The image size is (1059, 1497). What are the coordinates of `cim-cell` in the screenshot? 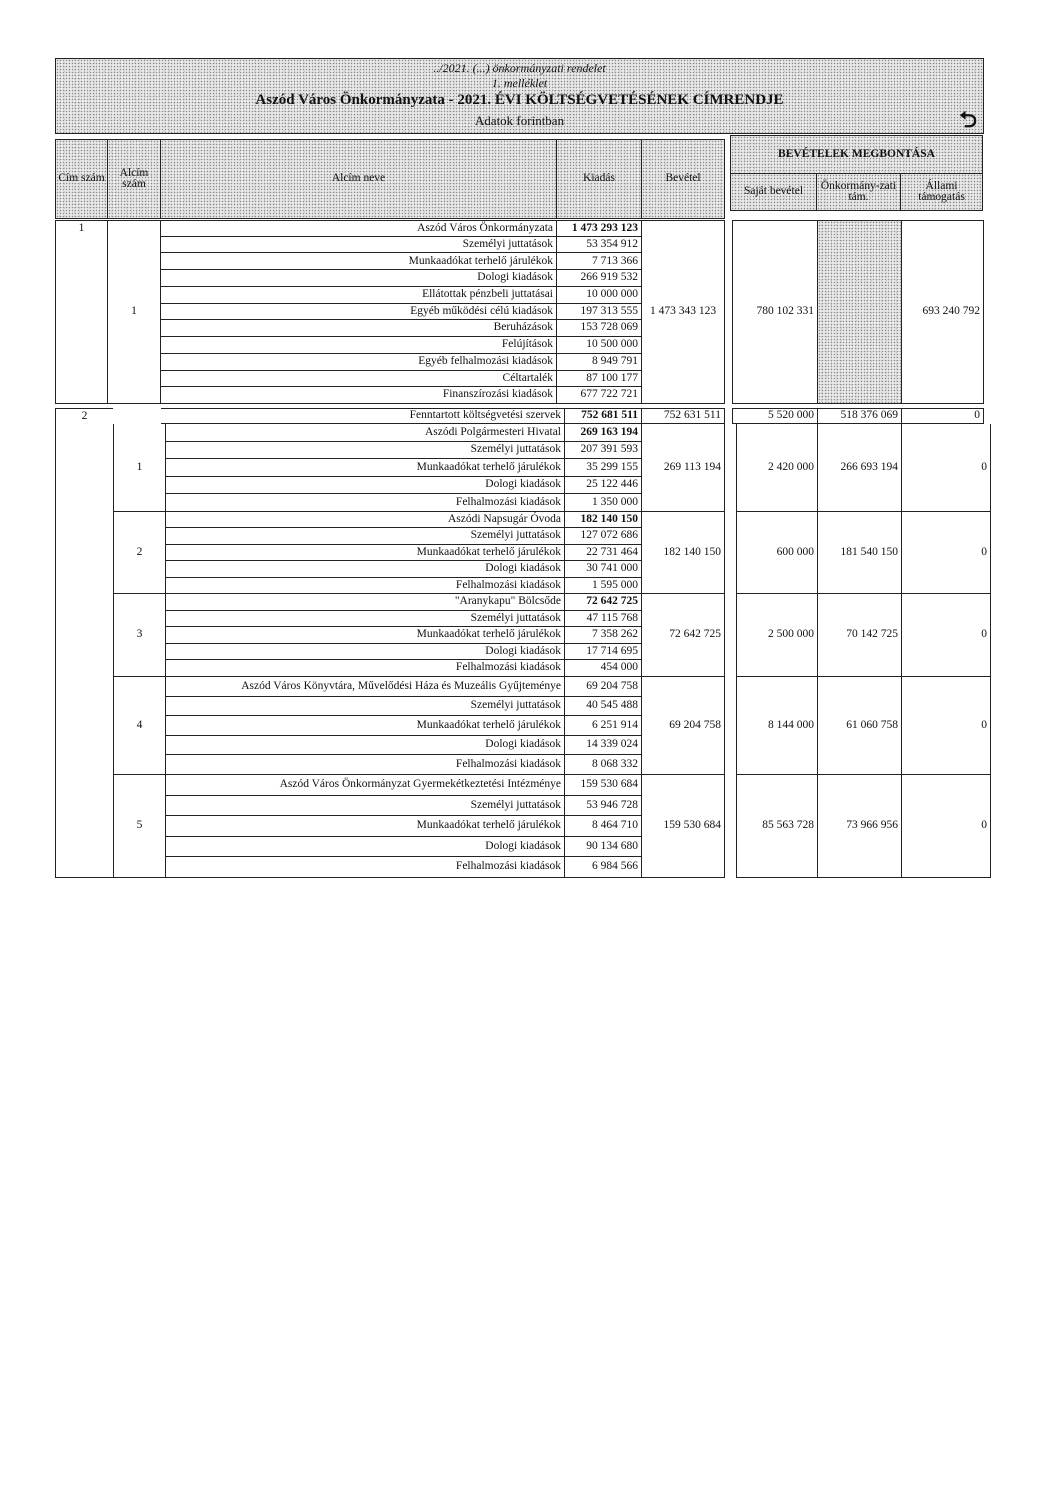 It's located at (84, 643).